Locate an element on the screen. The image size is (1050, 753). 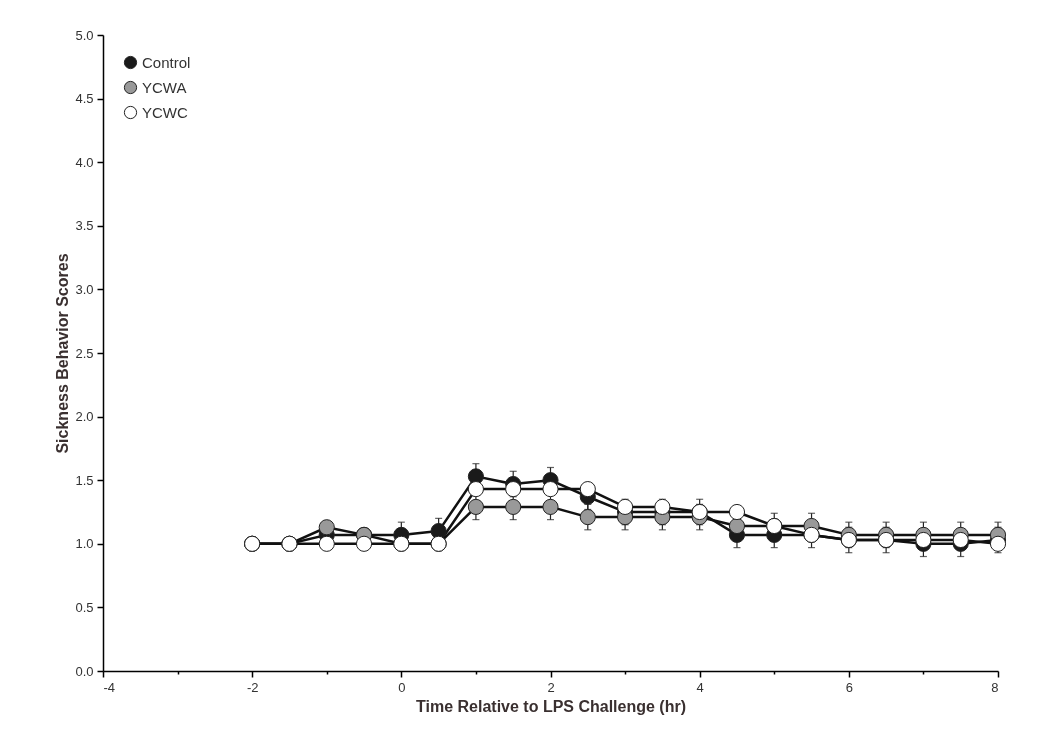
y-tick-label: 1.0 is located at coordinates (84, 544).